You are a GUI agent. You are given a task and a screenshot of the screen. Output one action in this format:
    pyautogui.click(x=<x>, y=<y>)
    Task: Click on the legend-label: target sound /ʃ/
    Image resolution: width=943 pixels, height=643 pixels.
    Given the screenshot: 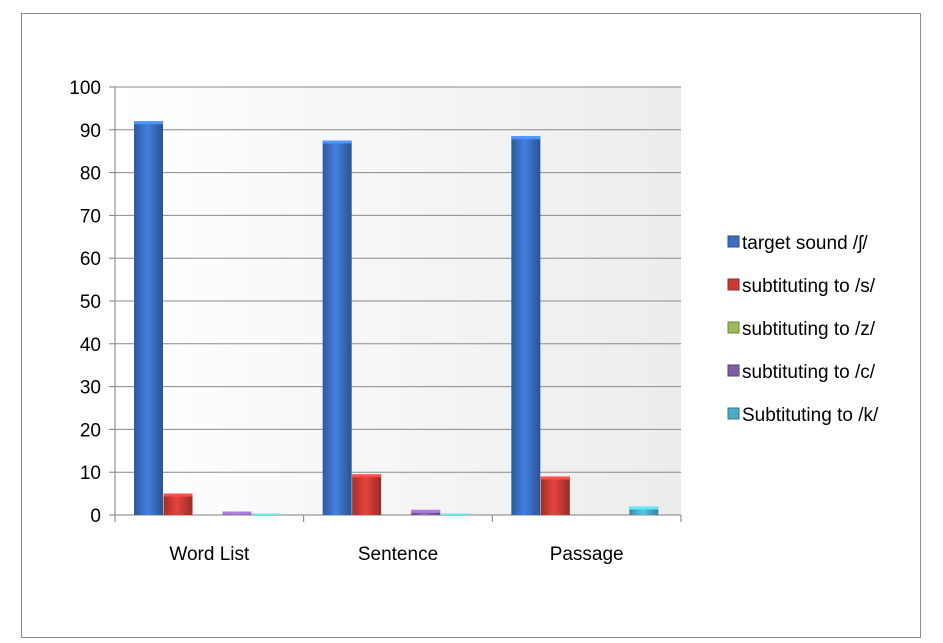 What is the action you would take?
    pyautogui.click(x=805, y=243)
    